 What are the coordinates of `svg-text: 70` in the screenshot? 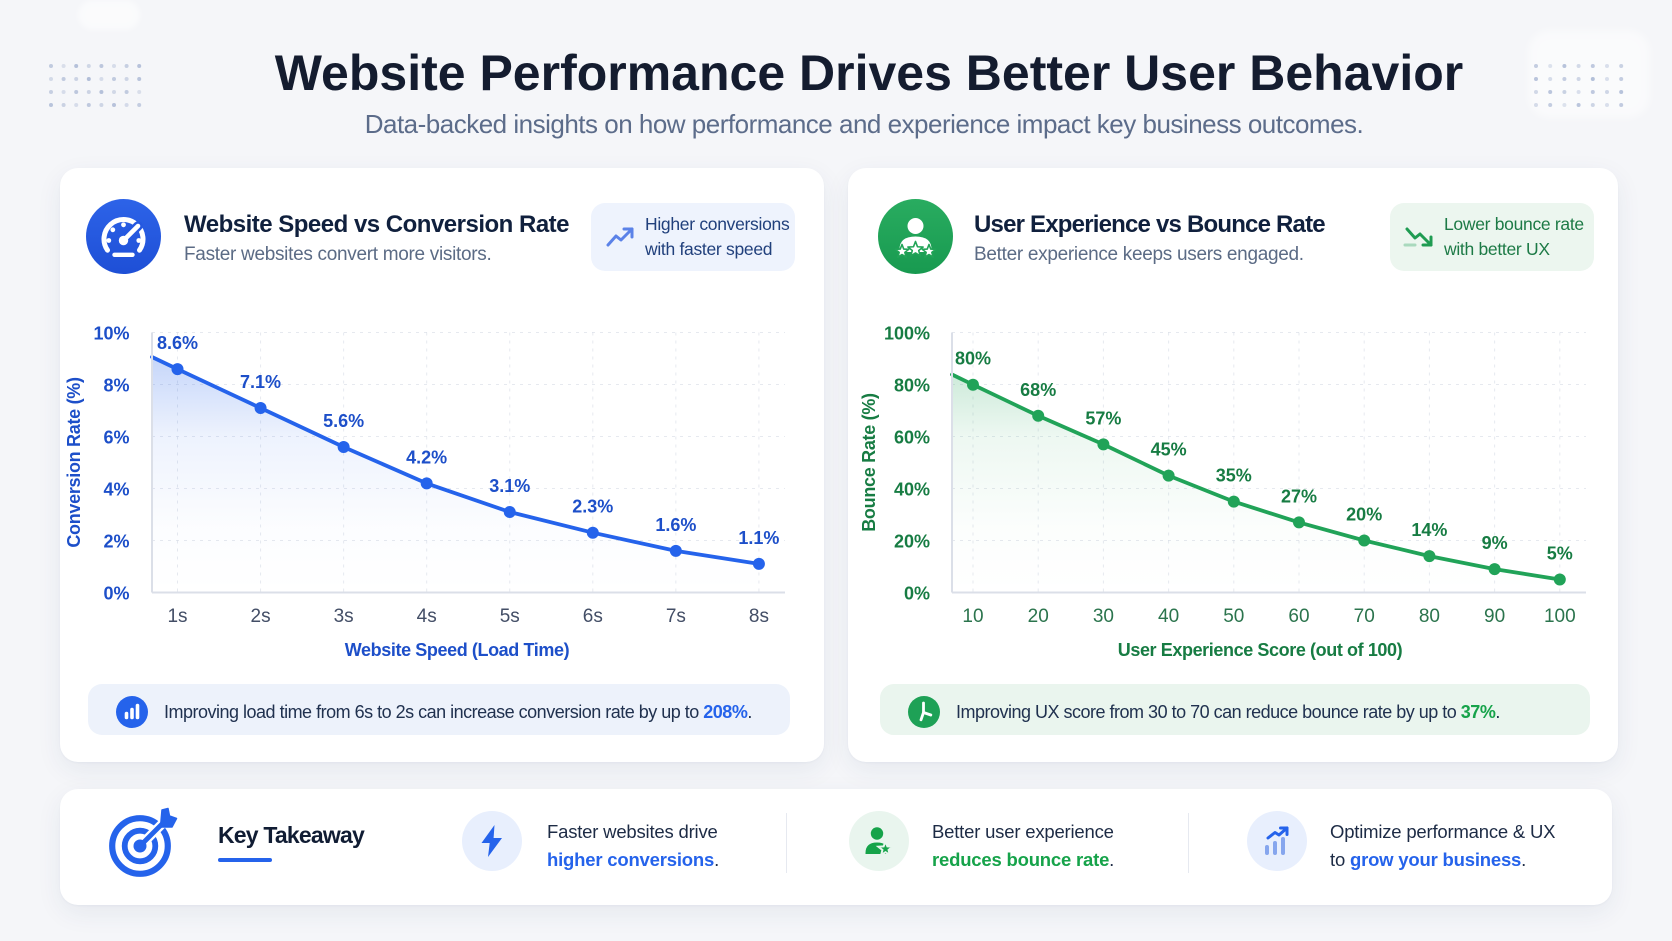 It's located at (1364, 616).